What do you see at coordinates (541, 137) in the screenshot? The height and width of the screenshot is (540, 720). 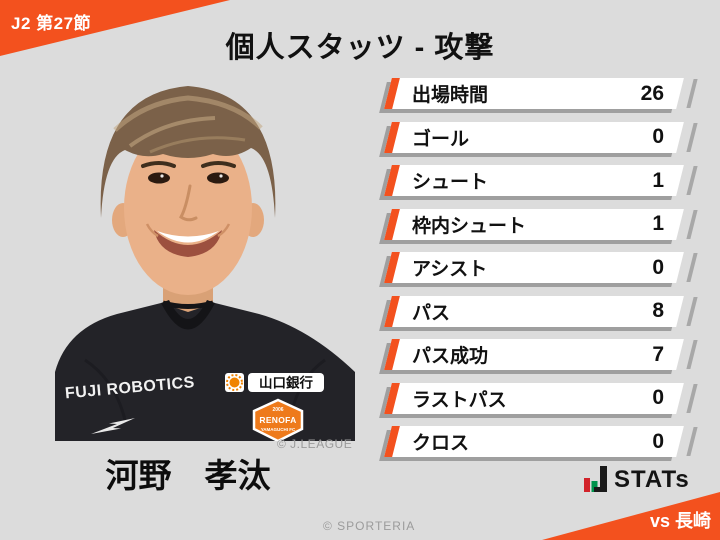 I see `stat-row-goals: ゴール 0` at bounding box center [541, 137].